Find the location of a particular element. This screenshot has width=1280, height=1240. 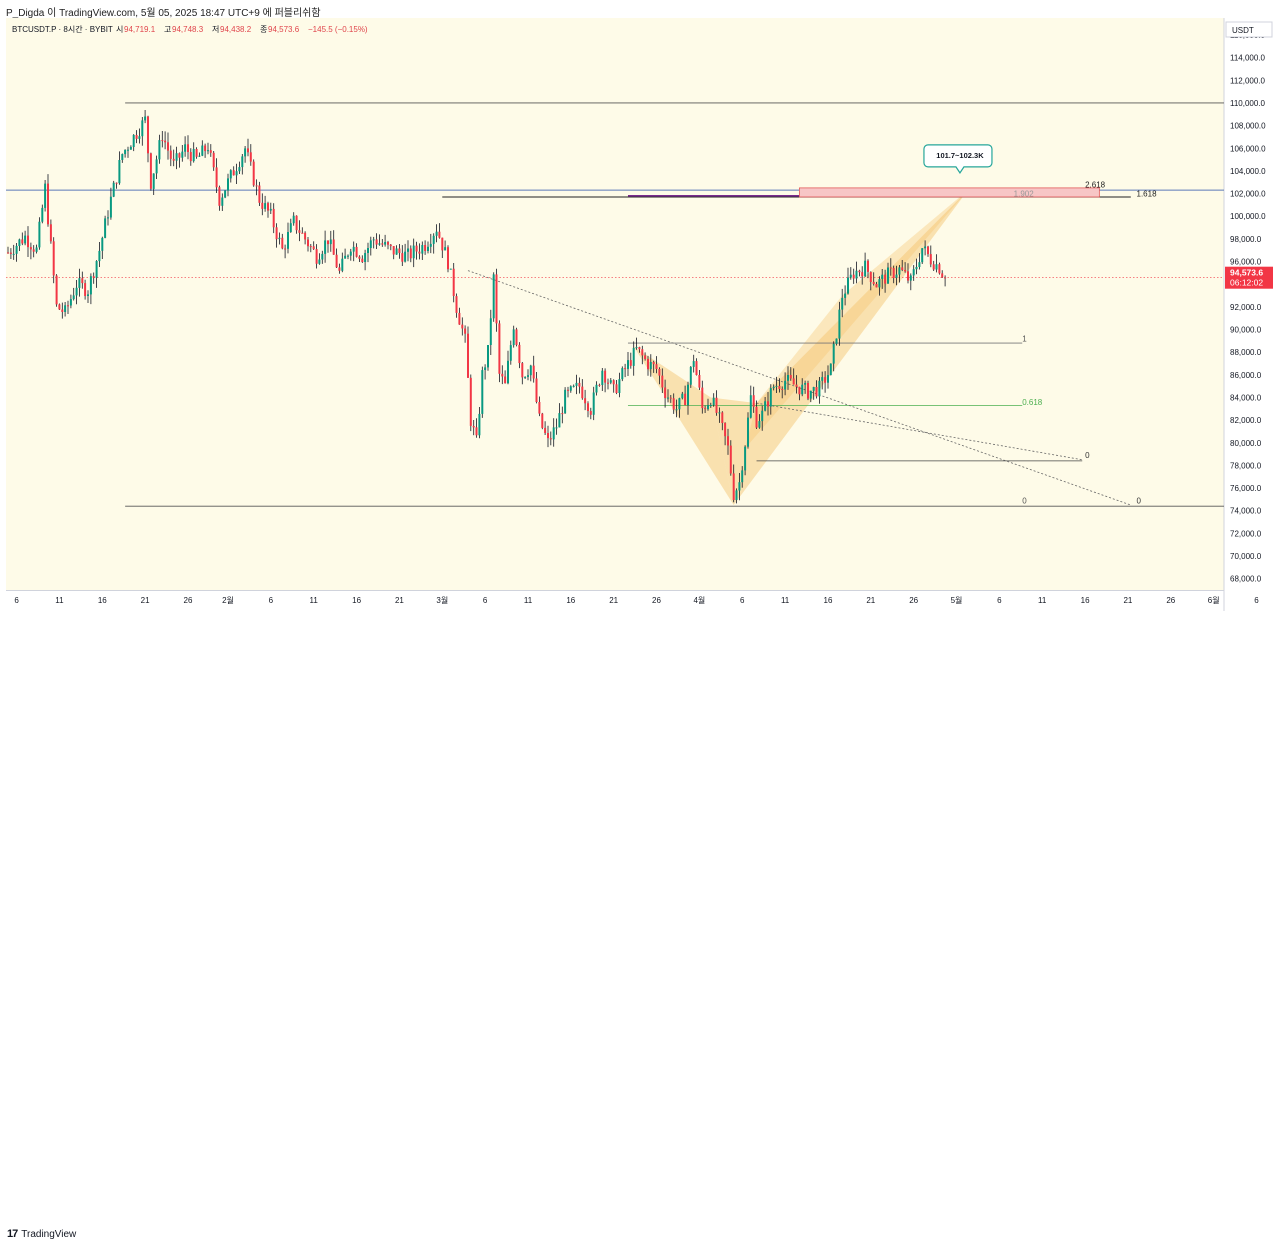

tradingview-logo: 17 TradingView is located at coordinates (41, 1234).